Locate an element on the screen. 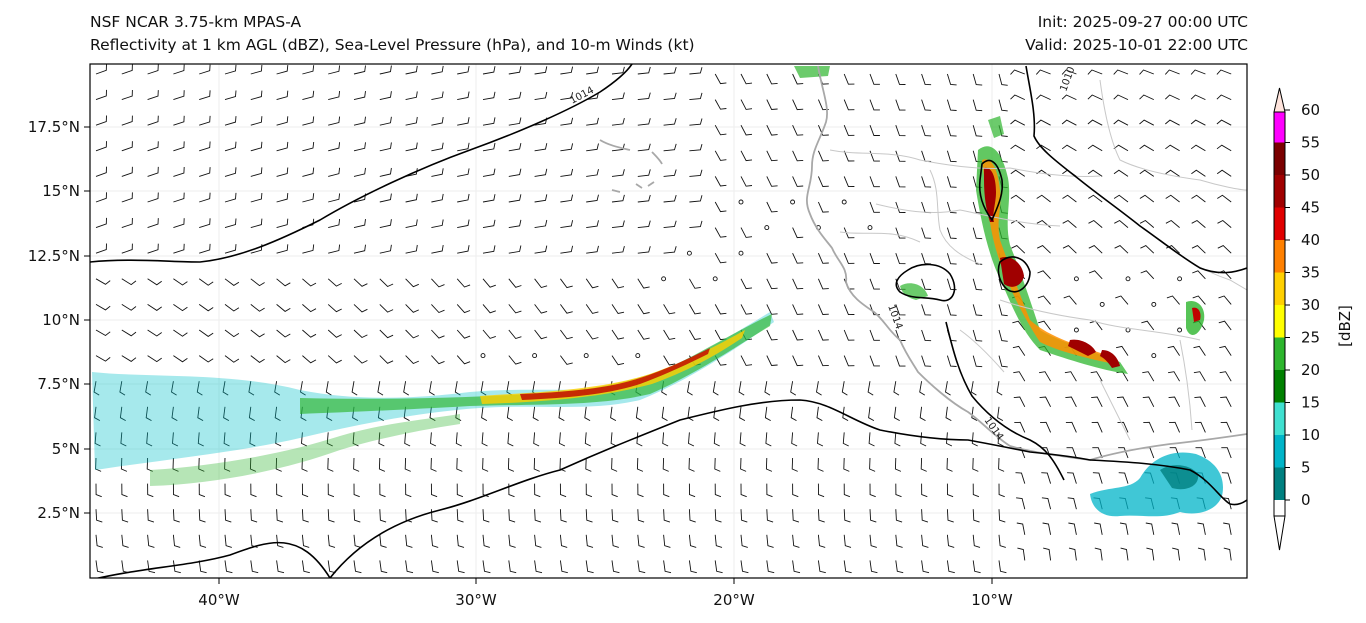 Image resolution: width=1366 pixels, height=623 pixels. lat-tick-label: 7.5°N is located at coordinates (58, 384).